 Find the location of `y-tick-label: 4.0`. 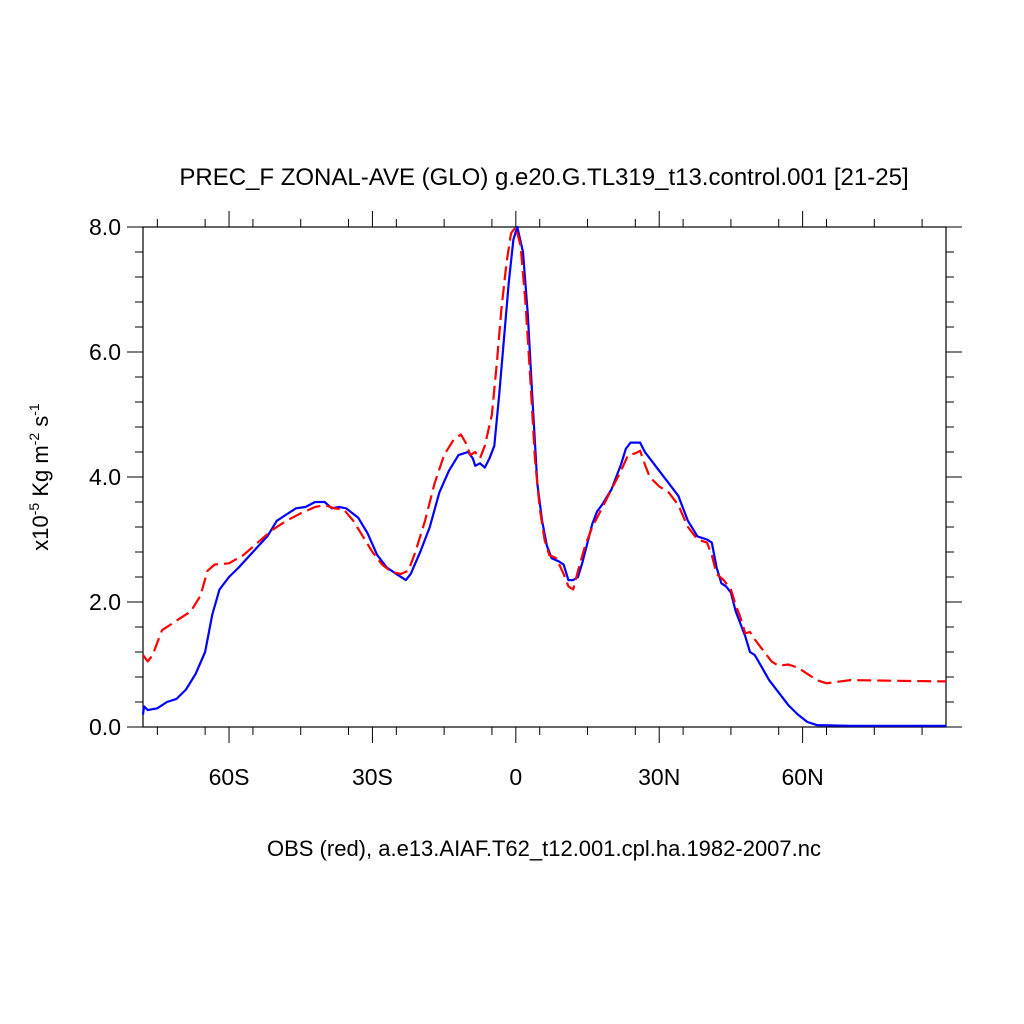

y-tick-label: 4.0 is located at coordinates (105, 477).